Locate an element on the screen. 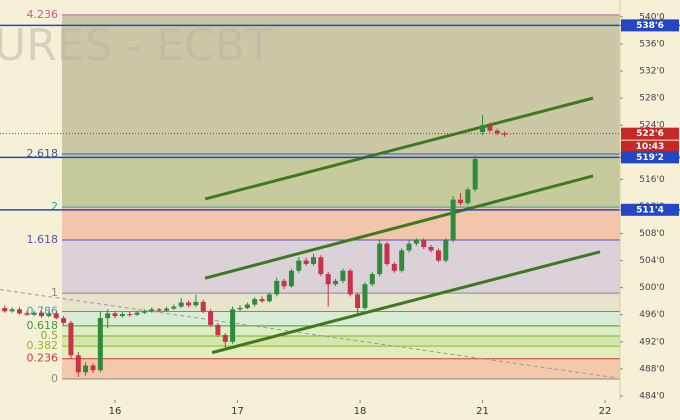  y-tick-label: 528'0 is located at coordinates (652, 99).